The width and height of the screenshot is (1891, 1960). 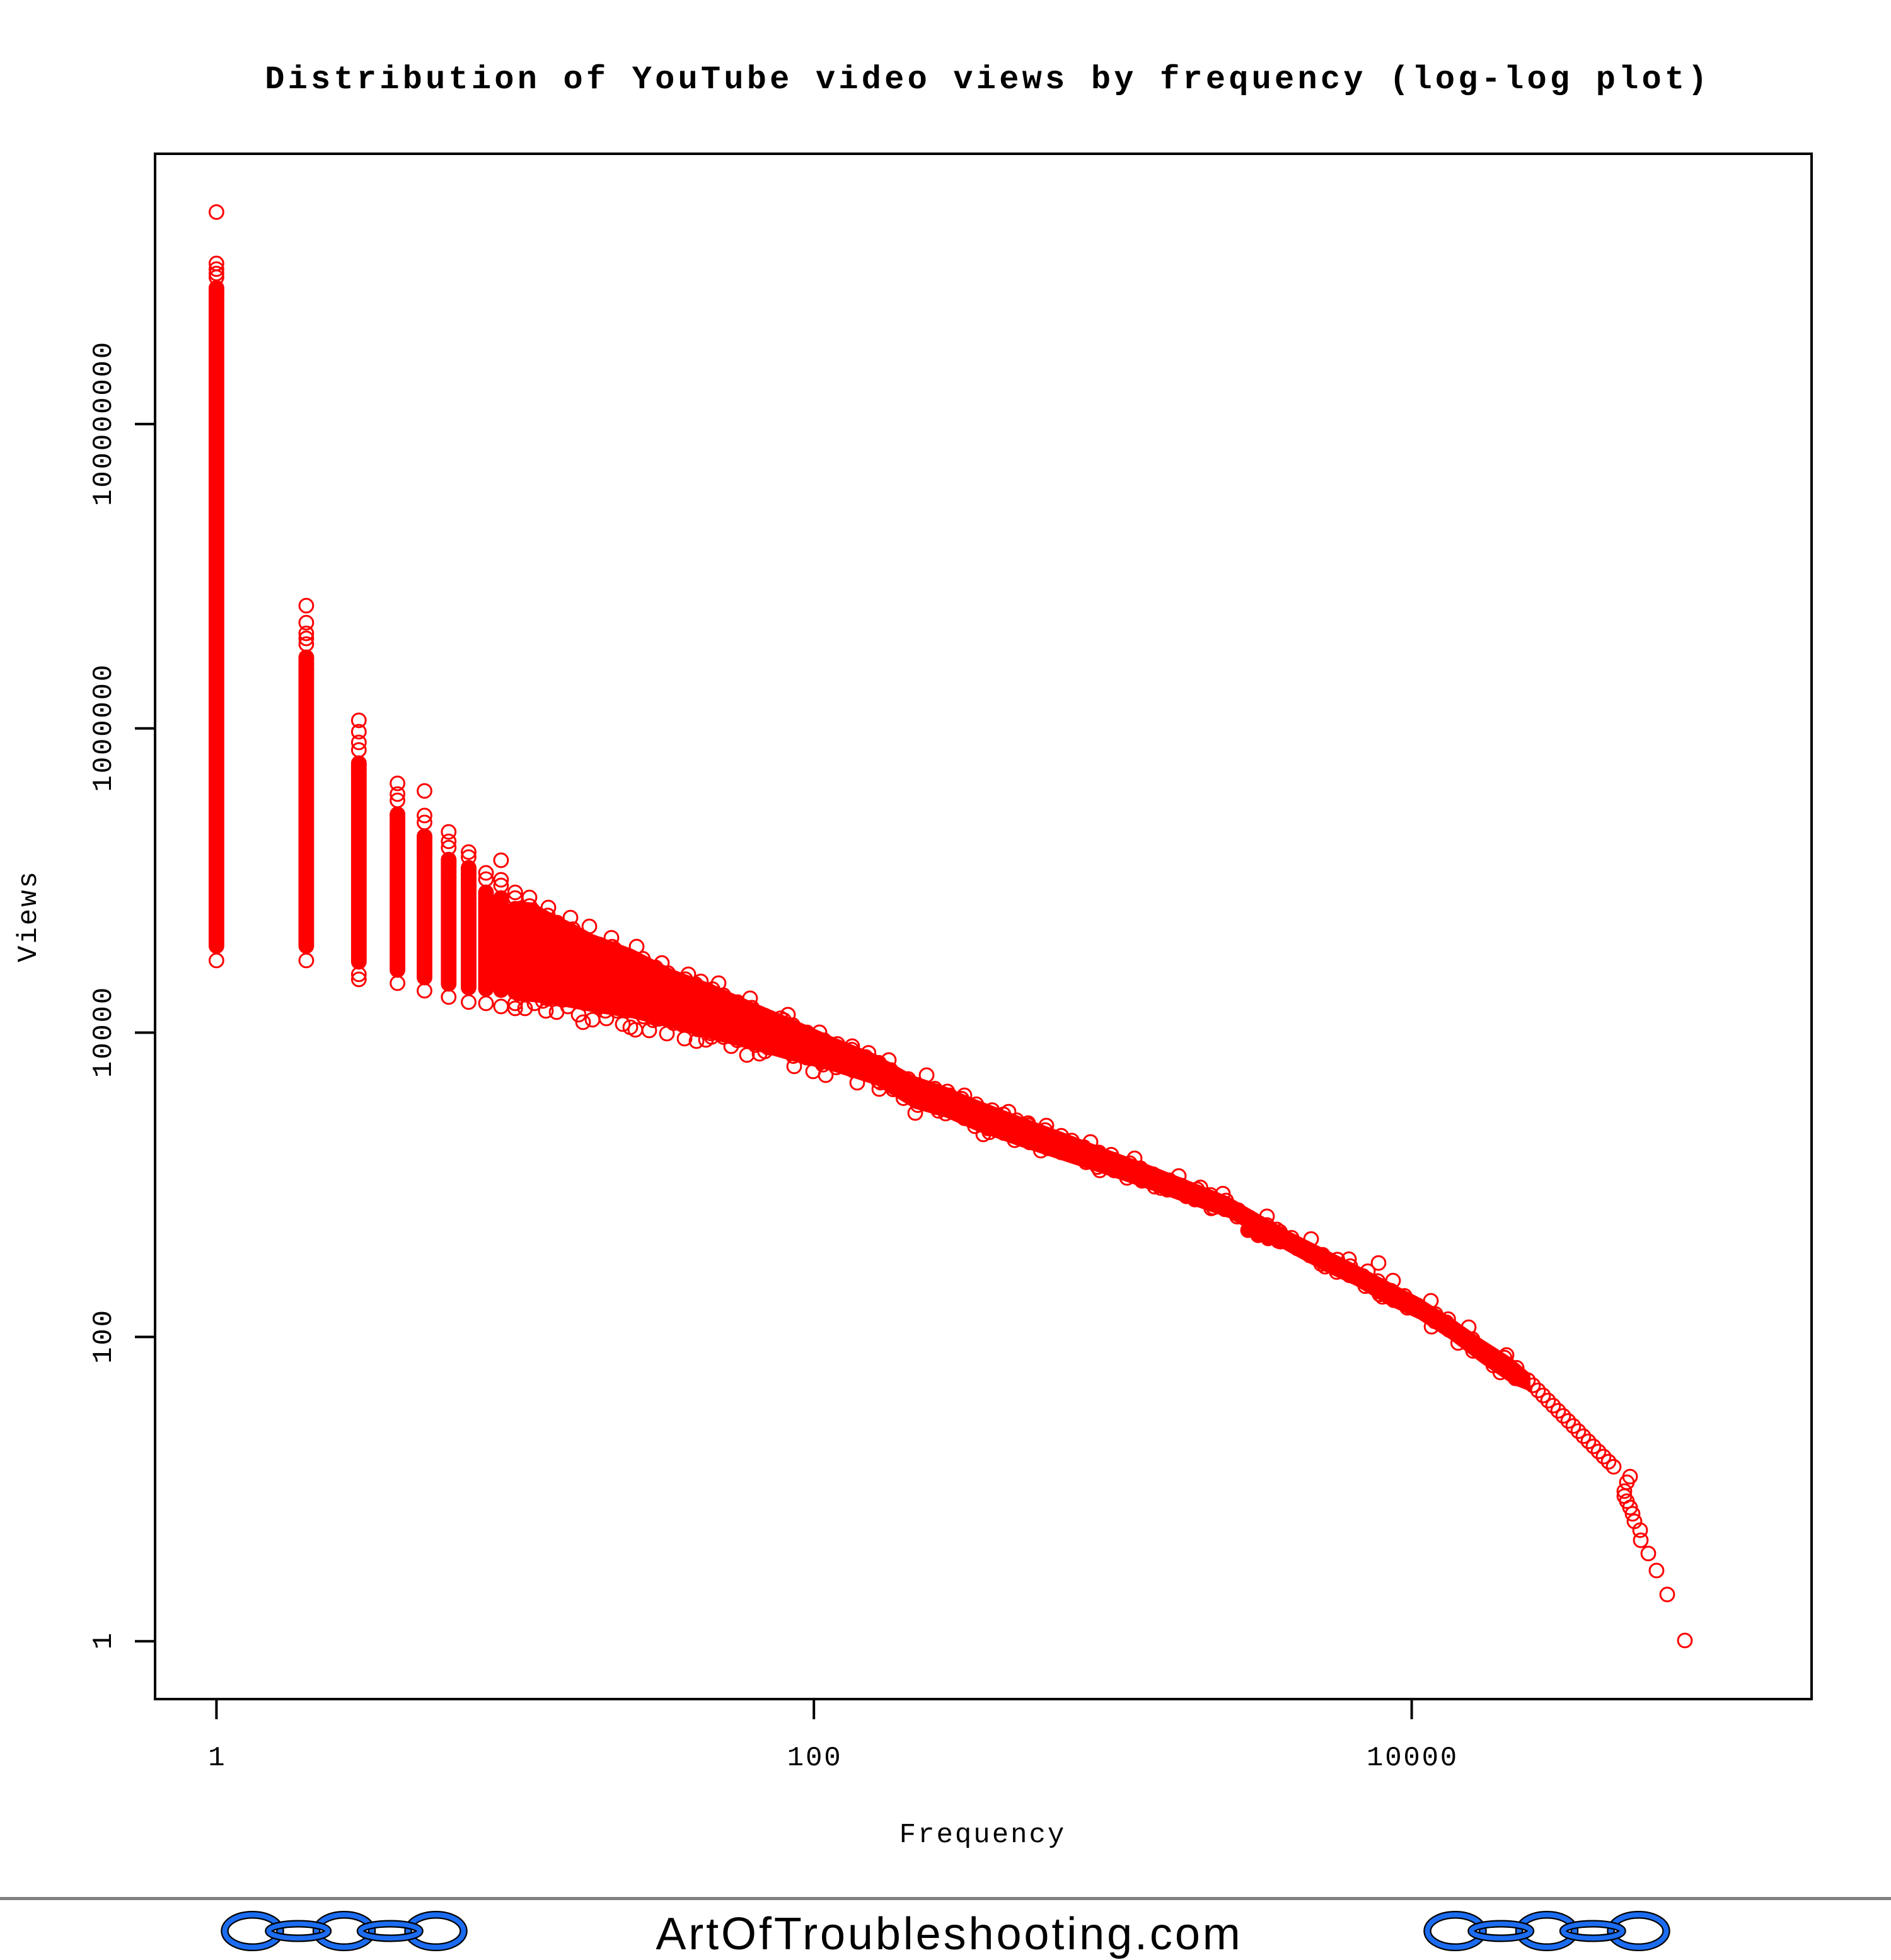 I want to click on svg-text: ArtOfTroubleshooting.com, so click(x=949, y=1934).